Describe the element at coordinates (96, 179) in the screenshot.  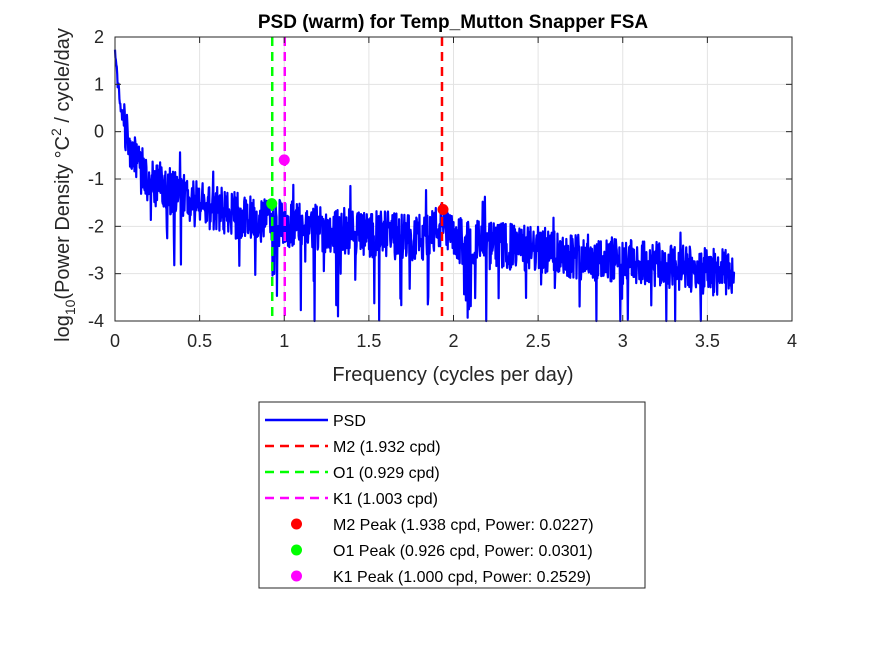
I see `y-tick-label: -1` at that location.